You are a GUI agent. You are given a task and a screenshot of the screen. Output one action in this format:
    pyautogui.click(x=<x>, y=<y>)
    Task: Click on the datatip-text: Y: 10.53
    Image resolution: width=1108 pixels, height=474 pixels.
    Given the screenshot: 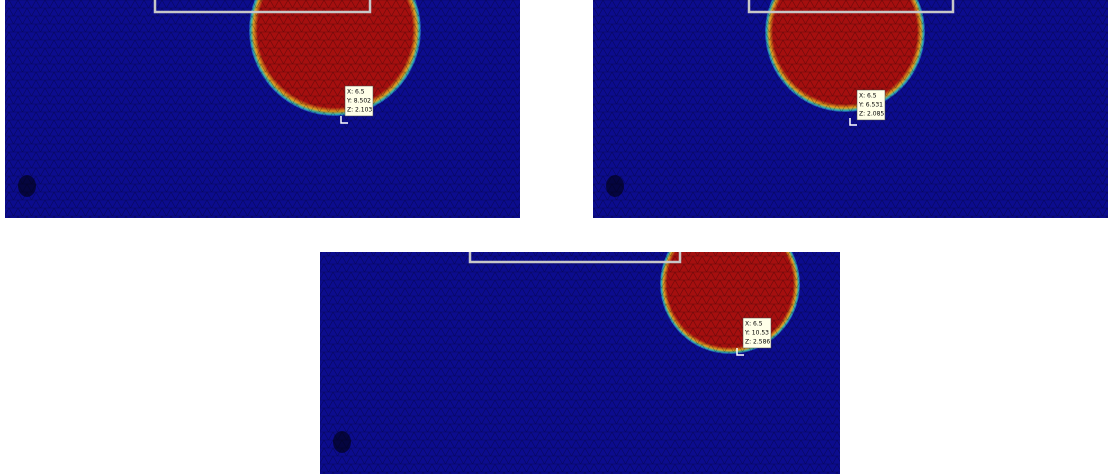 What is the action you would take?
    pyautogui.click(x=756, y=333)
    